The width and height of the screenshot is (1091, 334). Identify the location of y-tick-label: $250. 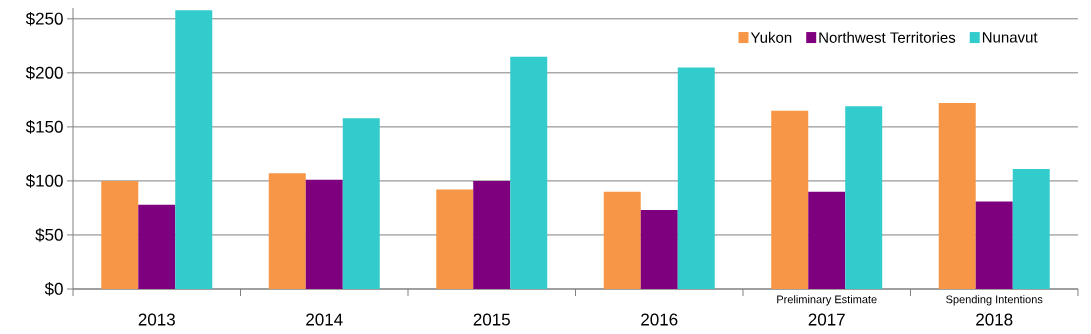
(44, 18).